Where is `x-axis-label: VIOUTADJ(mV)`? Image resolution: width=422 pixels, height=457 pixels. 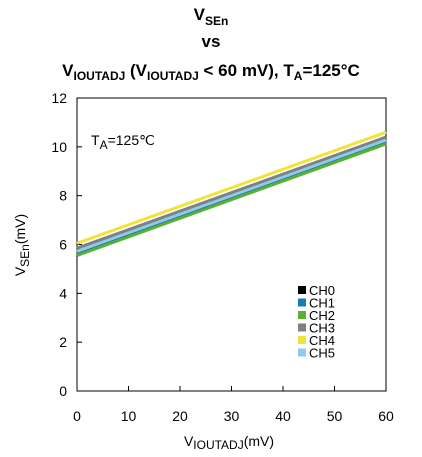 x-axis-label: VIOUTADJ(mV) is located at coordinates (229, 442).